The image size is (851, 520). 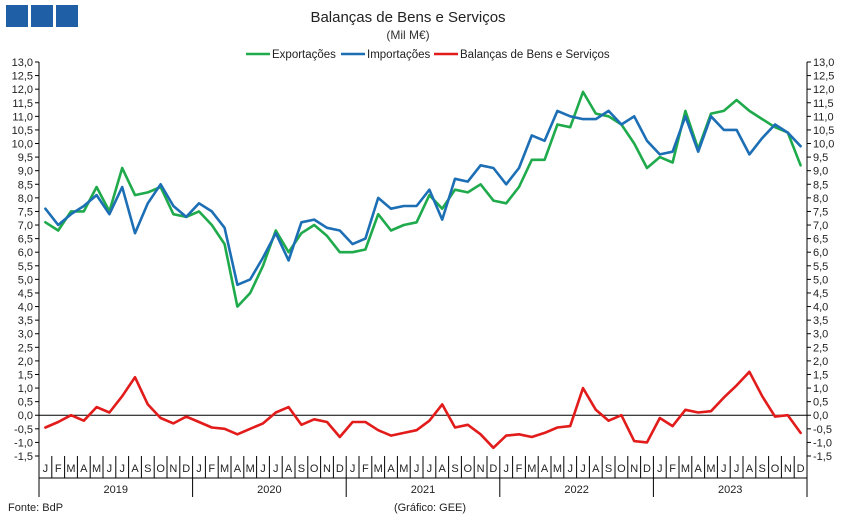 I want to click on y-tick-label: 0,5, so click(x=25, y=403).